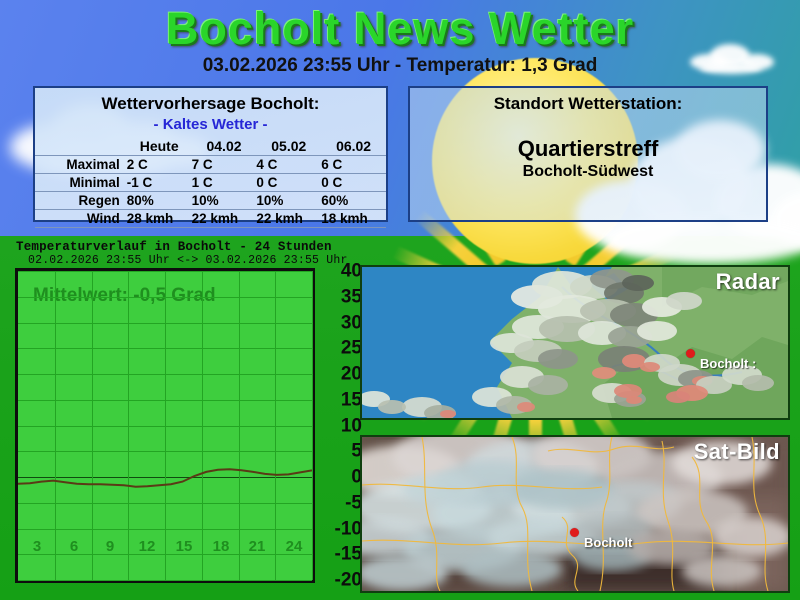 The width and height of the screenshot is (800, 600). I want to click on forecast-row-label: Wind, so click(103, 218).